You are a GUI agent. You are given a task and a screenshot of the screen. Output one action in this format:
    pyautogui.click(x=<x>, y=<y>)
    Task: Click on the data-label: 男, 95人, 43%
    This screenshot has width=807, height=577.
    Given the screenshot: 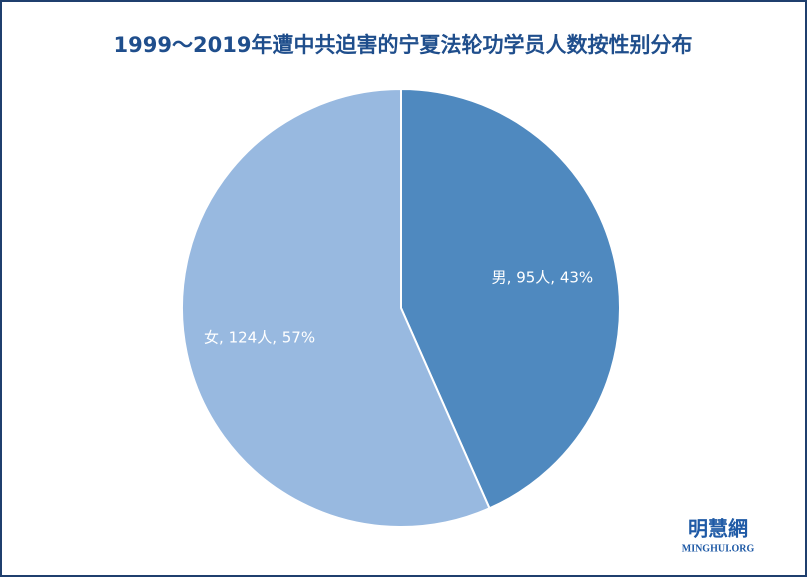 What is the action you would take?
    pyautogui.click(x=543, y=278)
    